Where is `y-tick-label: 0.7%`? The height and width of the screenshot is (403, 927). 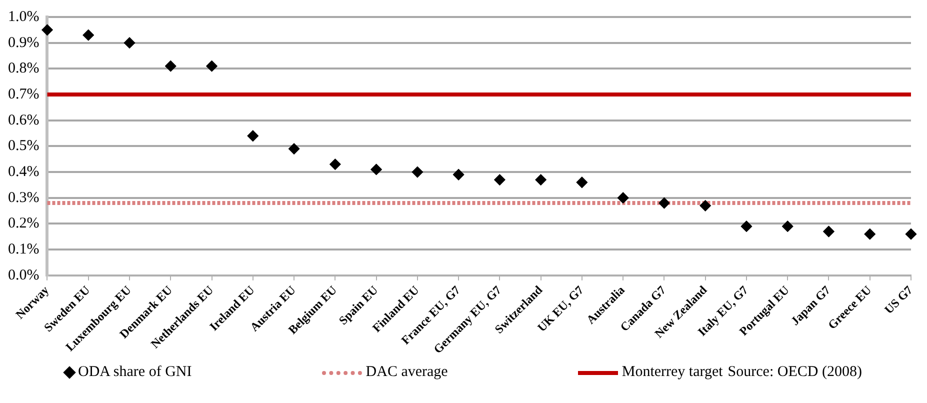 y-tick-label: 0.7% is located at coordinates (24, 94).